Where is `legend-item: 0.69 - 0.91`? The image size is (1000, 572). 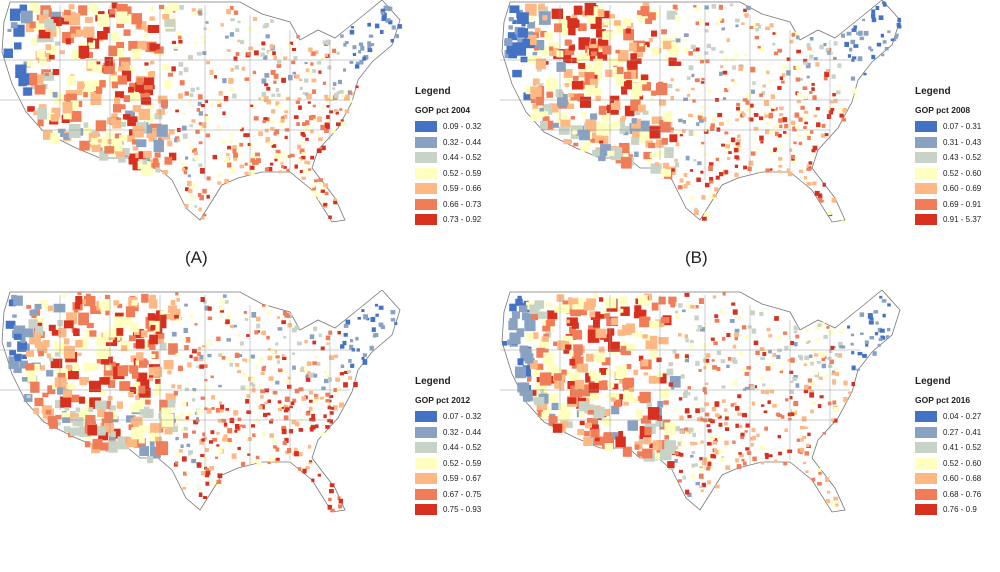 legend-item: 0.69 - 0.91 is located at coordinates (948, 205).